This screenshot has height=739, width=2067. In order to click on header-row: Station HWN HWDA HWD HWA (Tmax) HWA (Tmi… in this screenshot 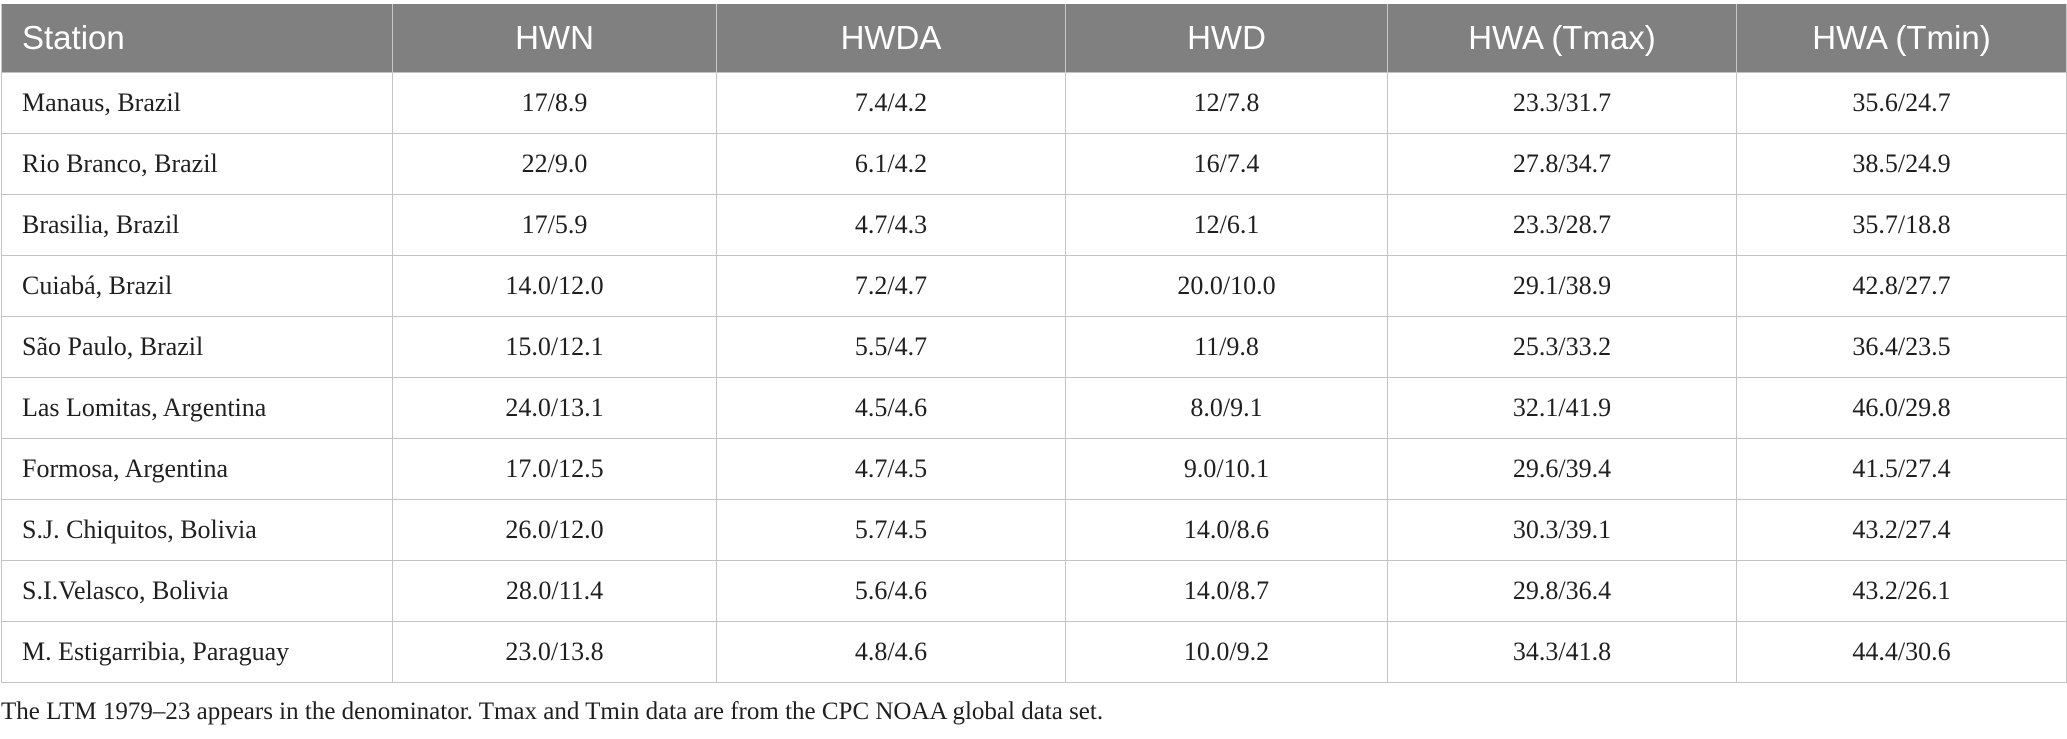, I will do `click(1034, 38)`.